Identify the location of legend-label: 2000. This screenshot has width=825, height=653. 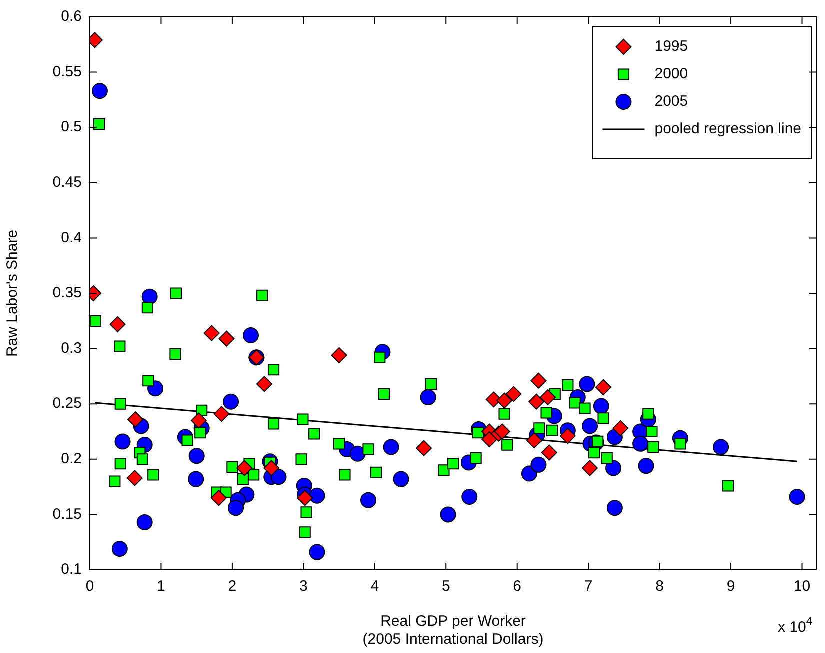
(671, 74).